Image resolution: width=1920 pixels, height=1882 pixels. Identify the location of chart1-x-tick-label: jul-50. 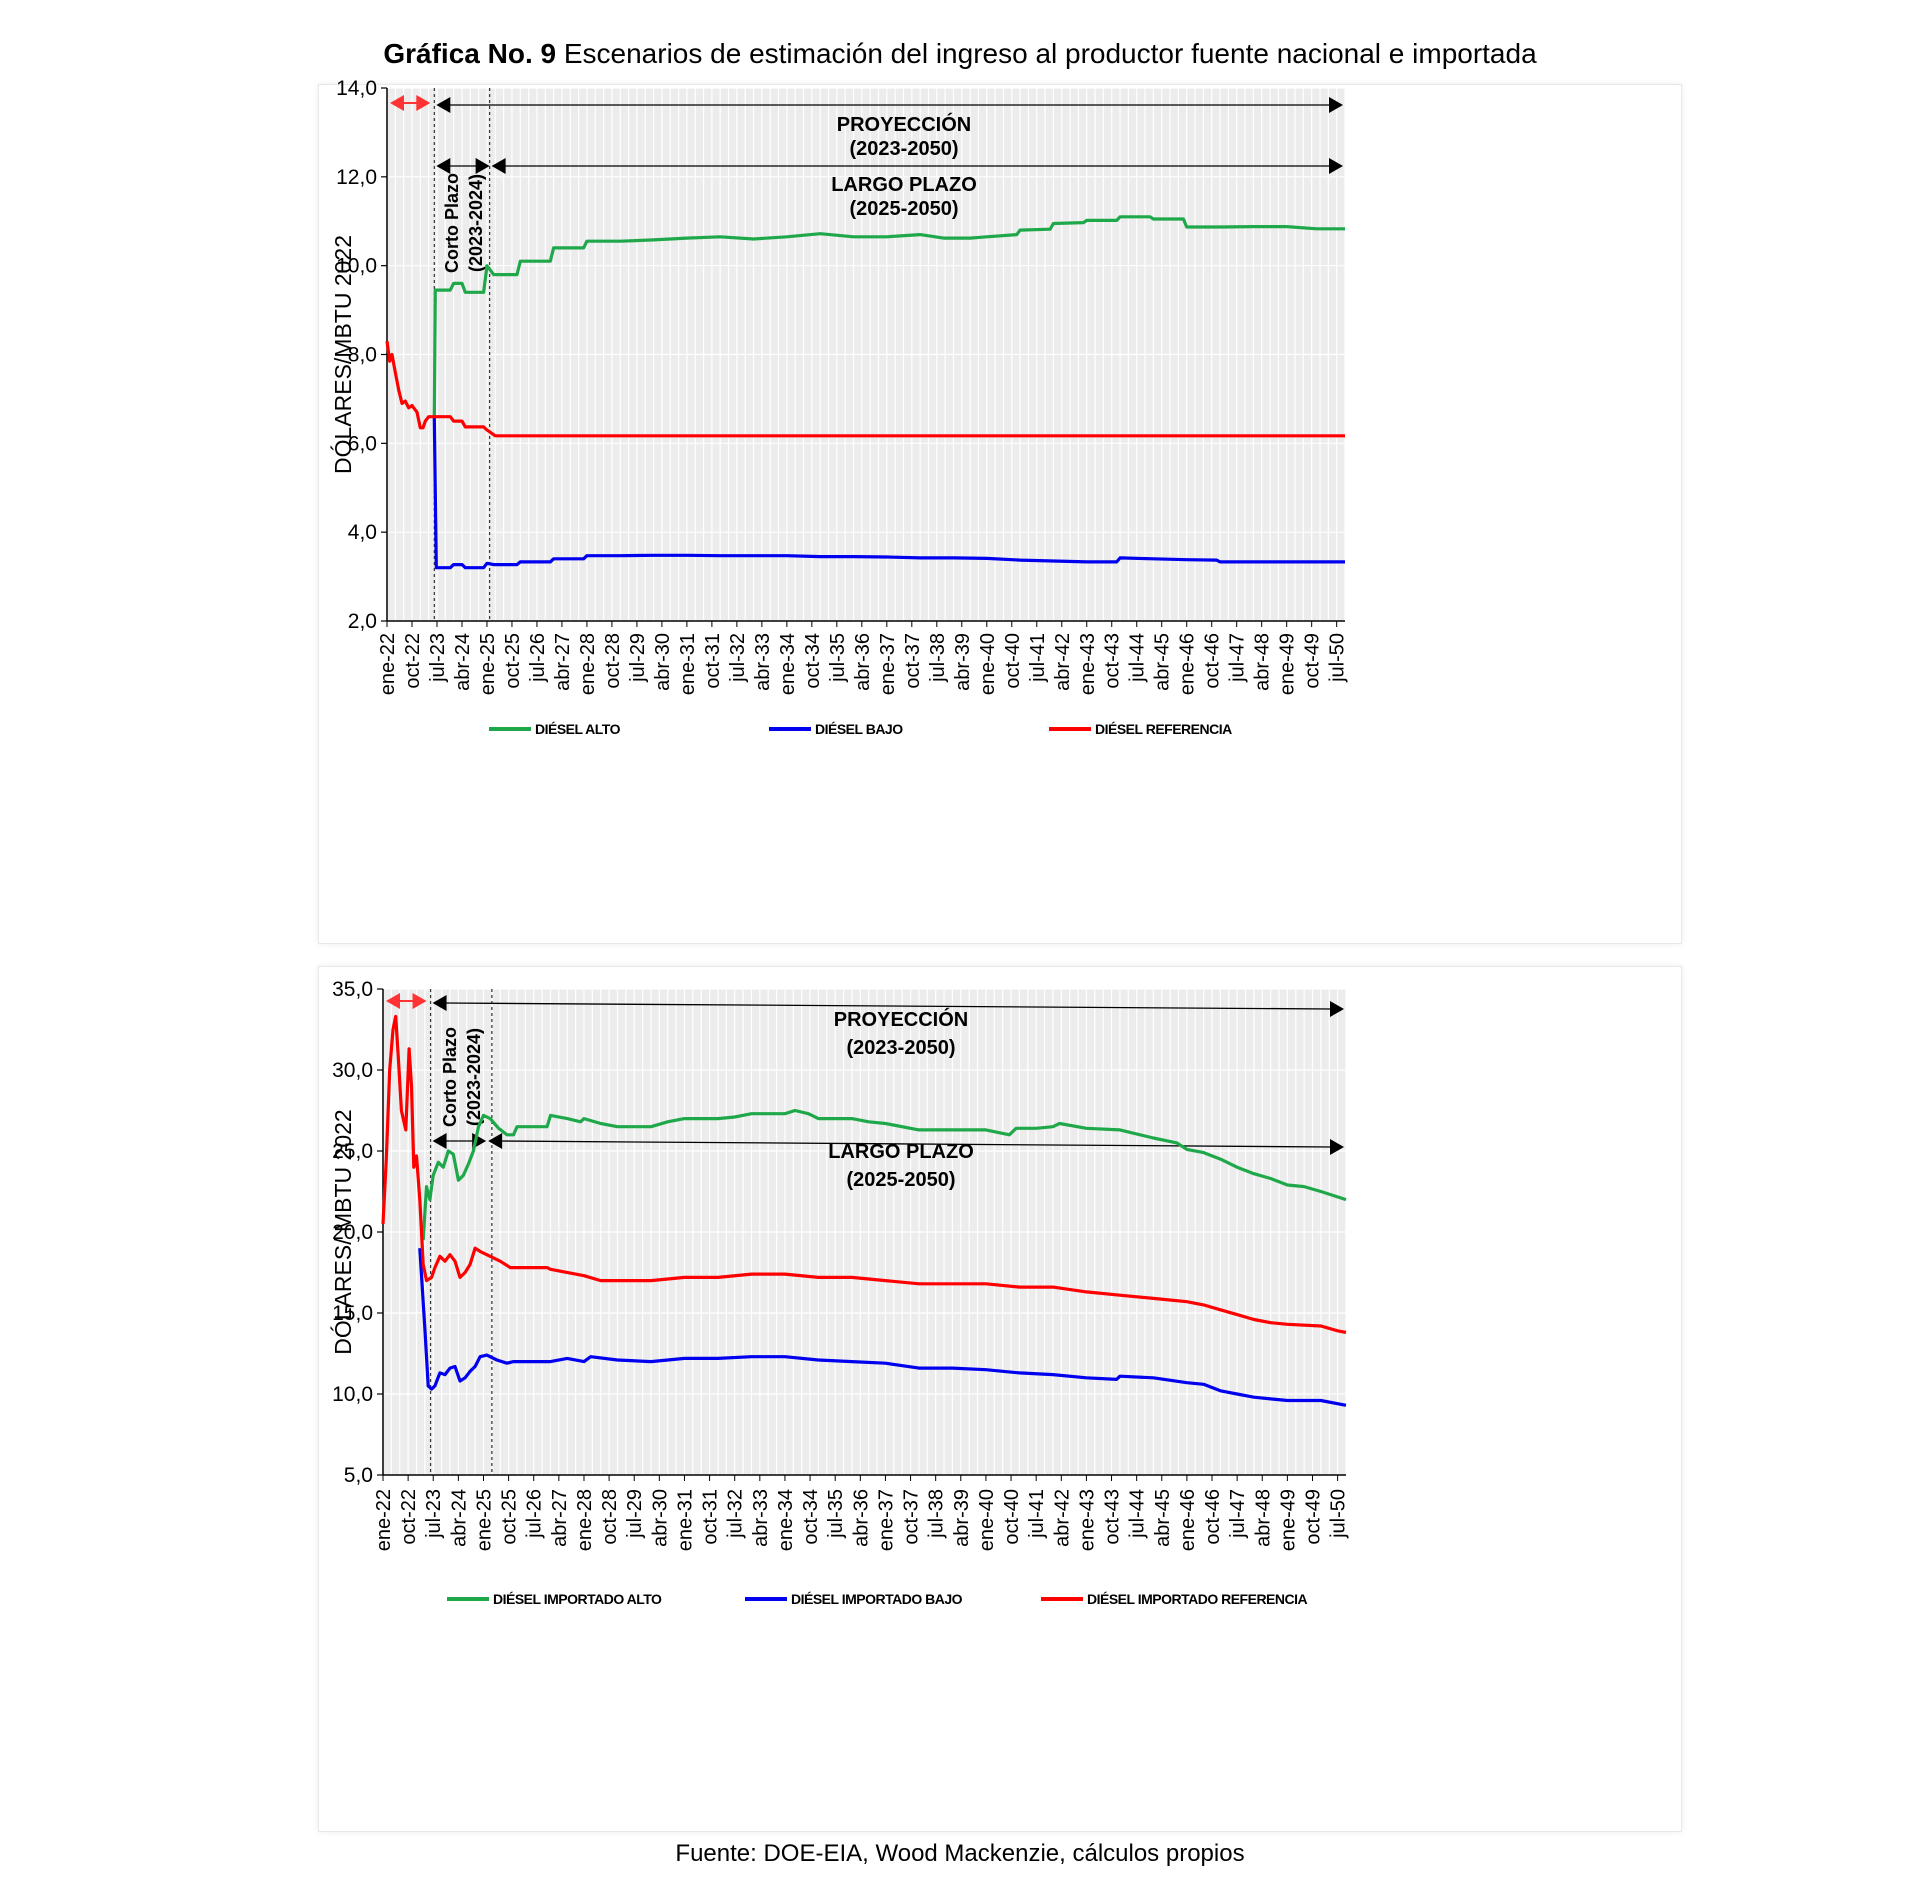
(1338, 658).